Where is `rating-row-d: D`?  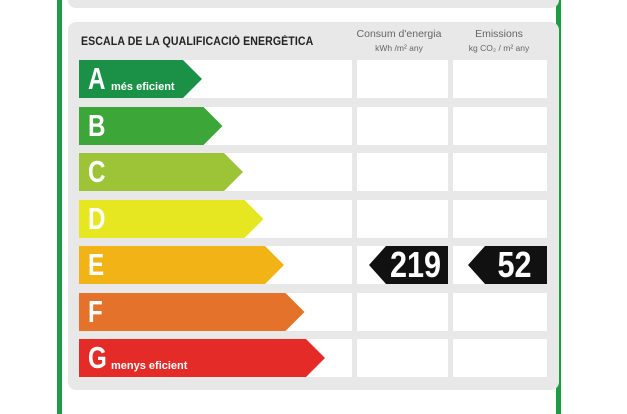
rating-row-d: D is located at coordinates (315, 218).